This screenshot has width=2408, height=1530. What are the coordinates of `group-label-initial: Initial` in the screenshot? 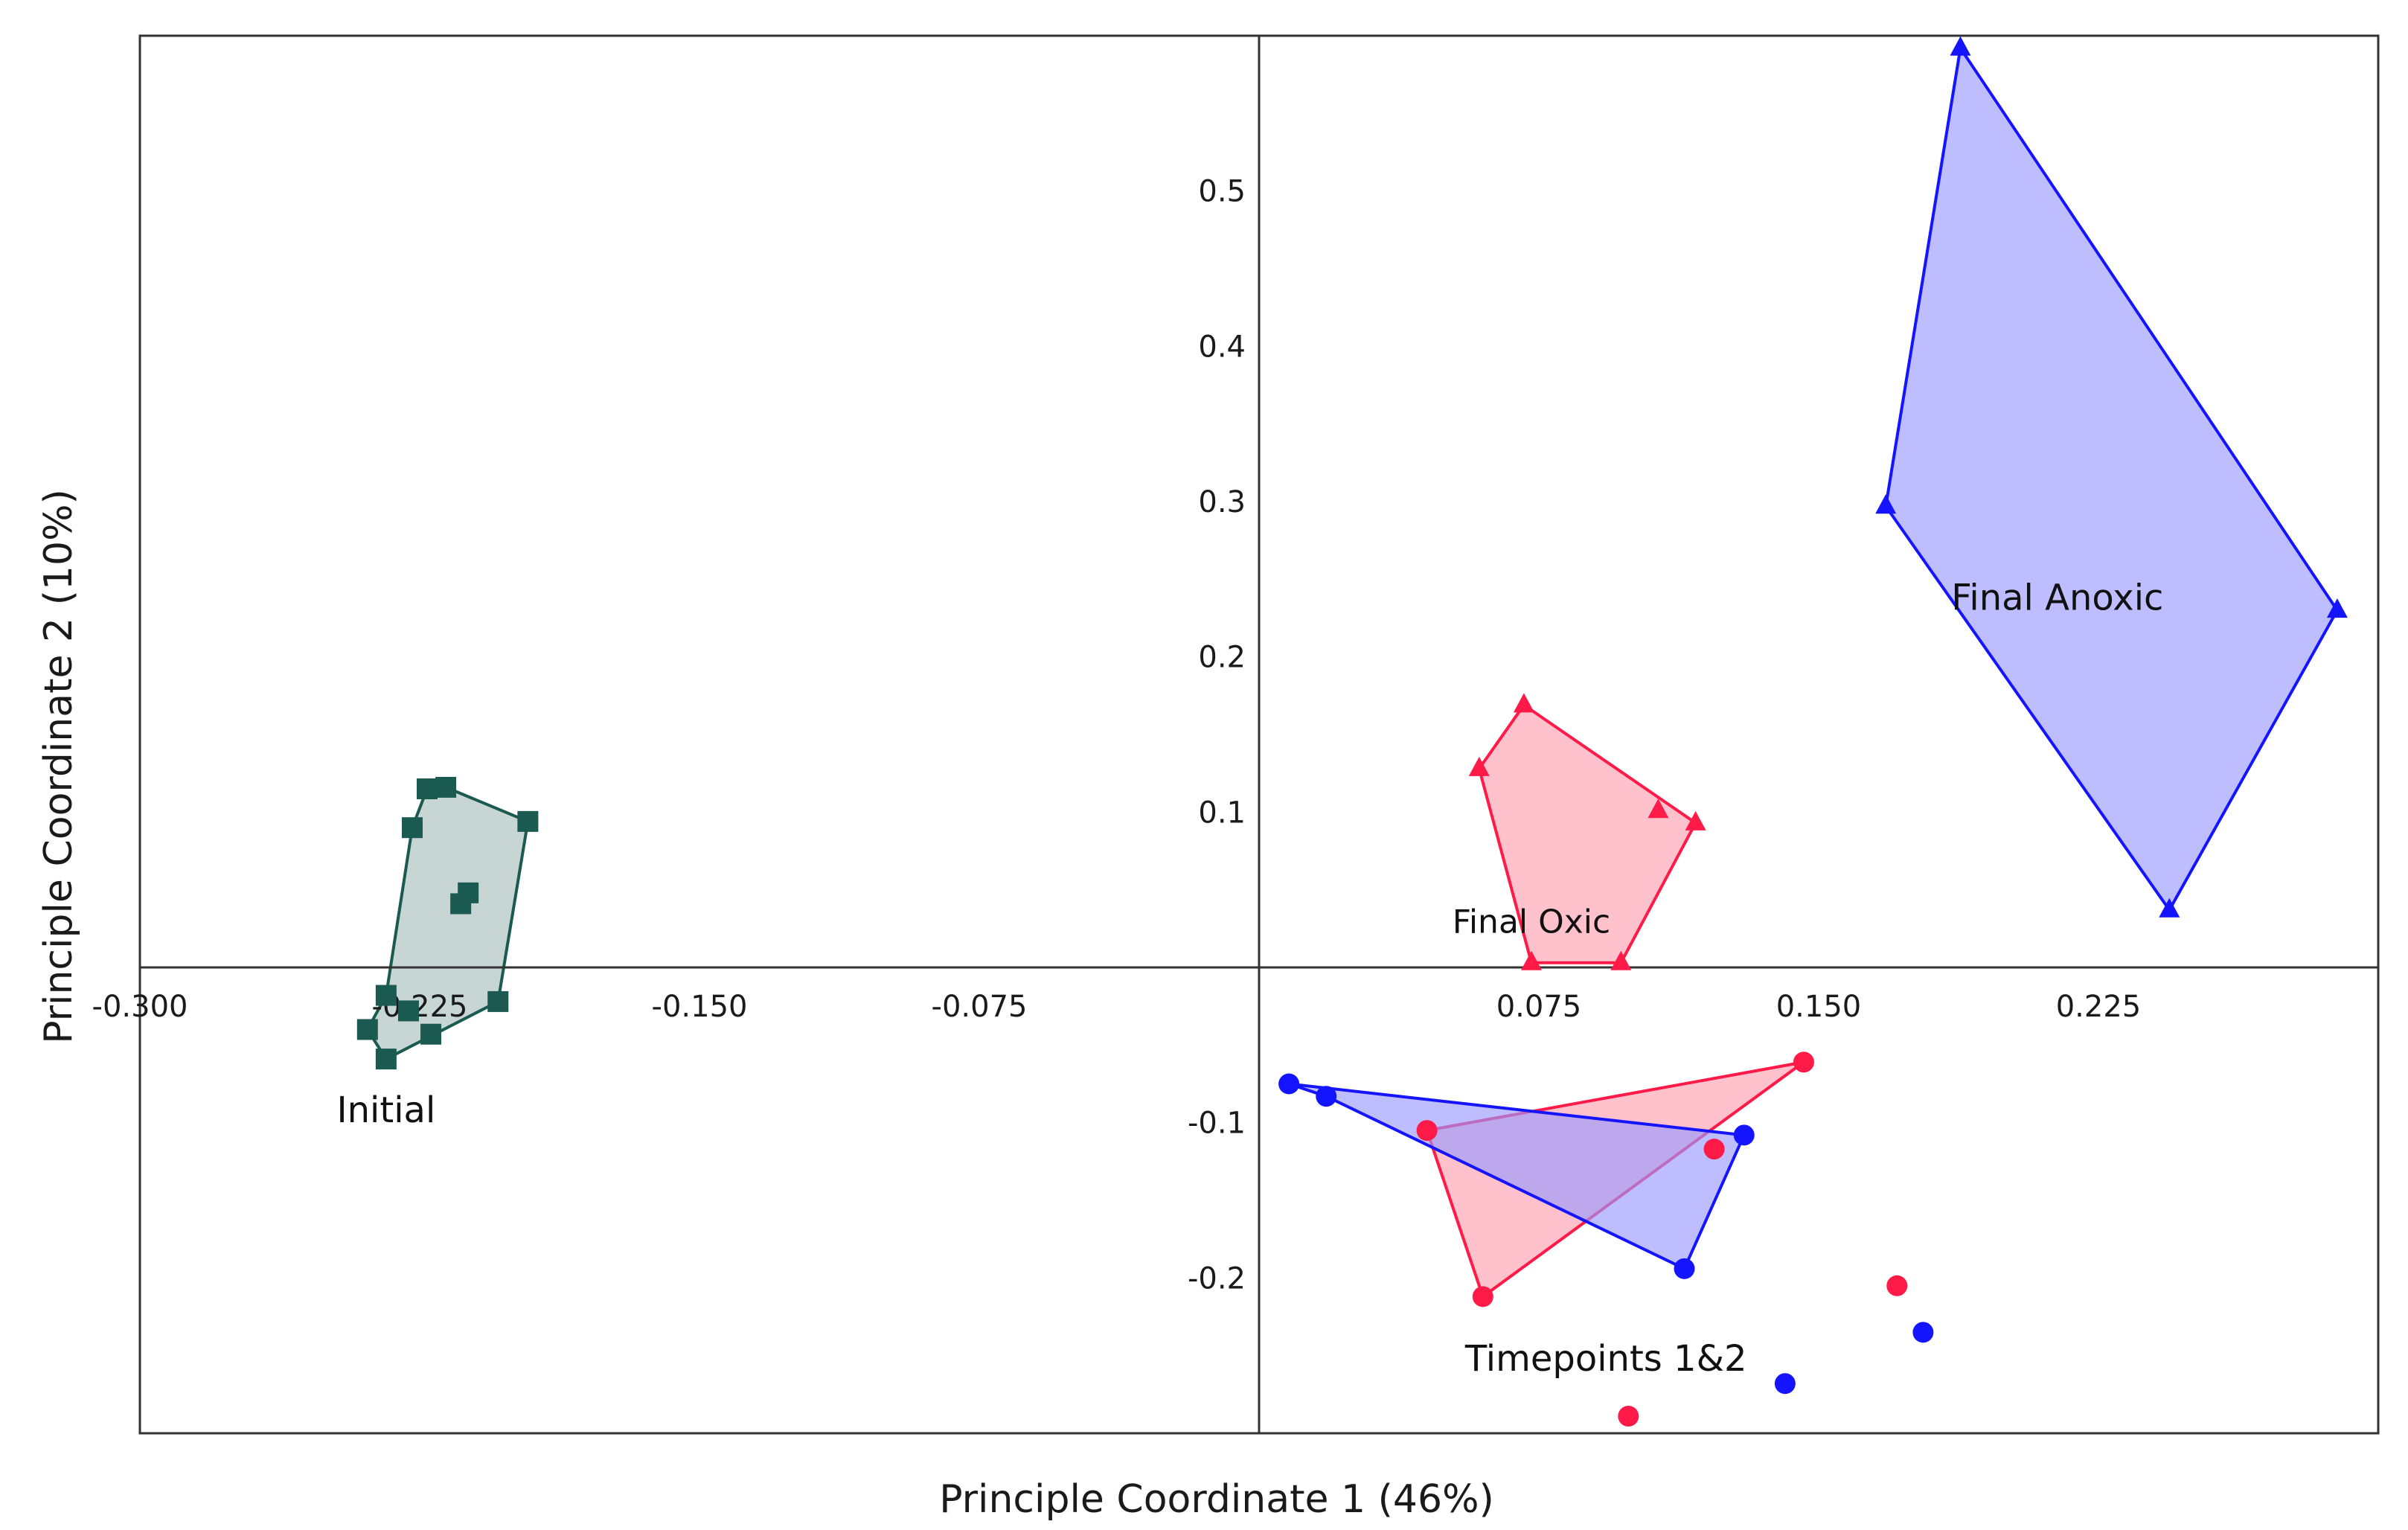 It's located at (386, 1110).